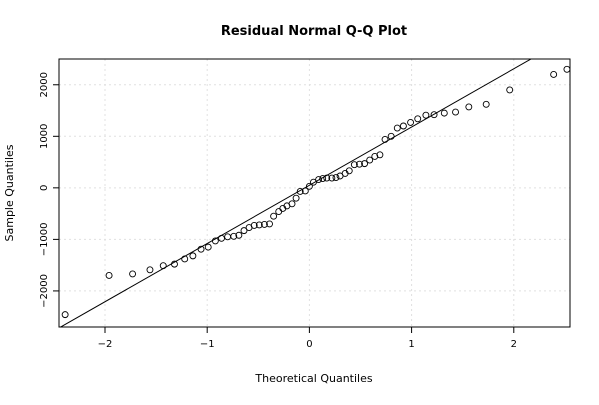 Image resolution: width=599 pixels, height=405 pixels. I want to click on x-tick-label-0: −2, so click(105, 344).